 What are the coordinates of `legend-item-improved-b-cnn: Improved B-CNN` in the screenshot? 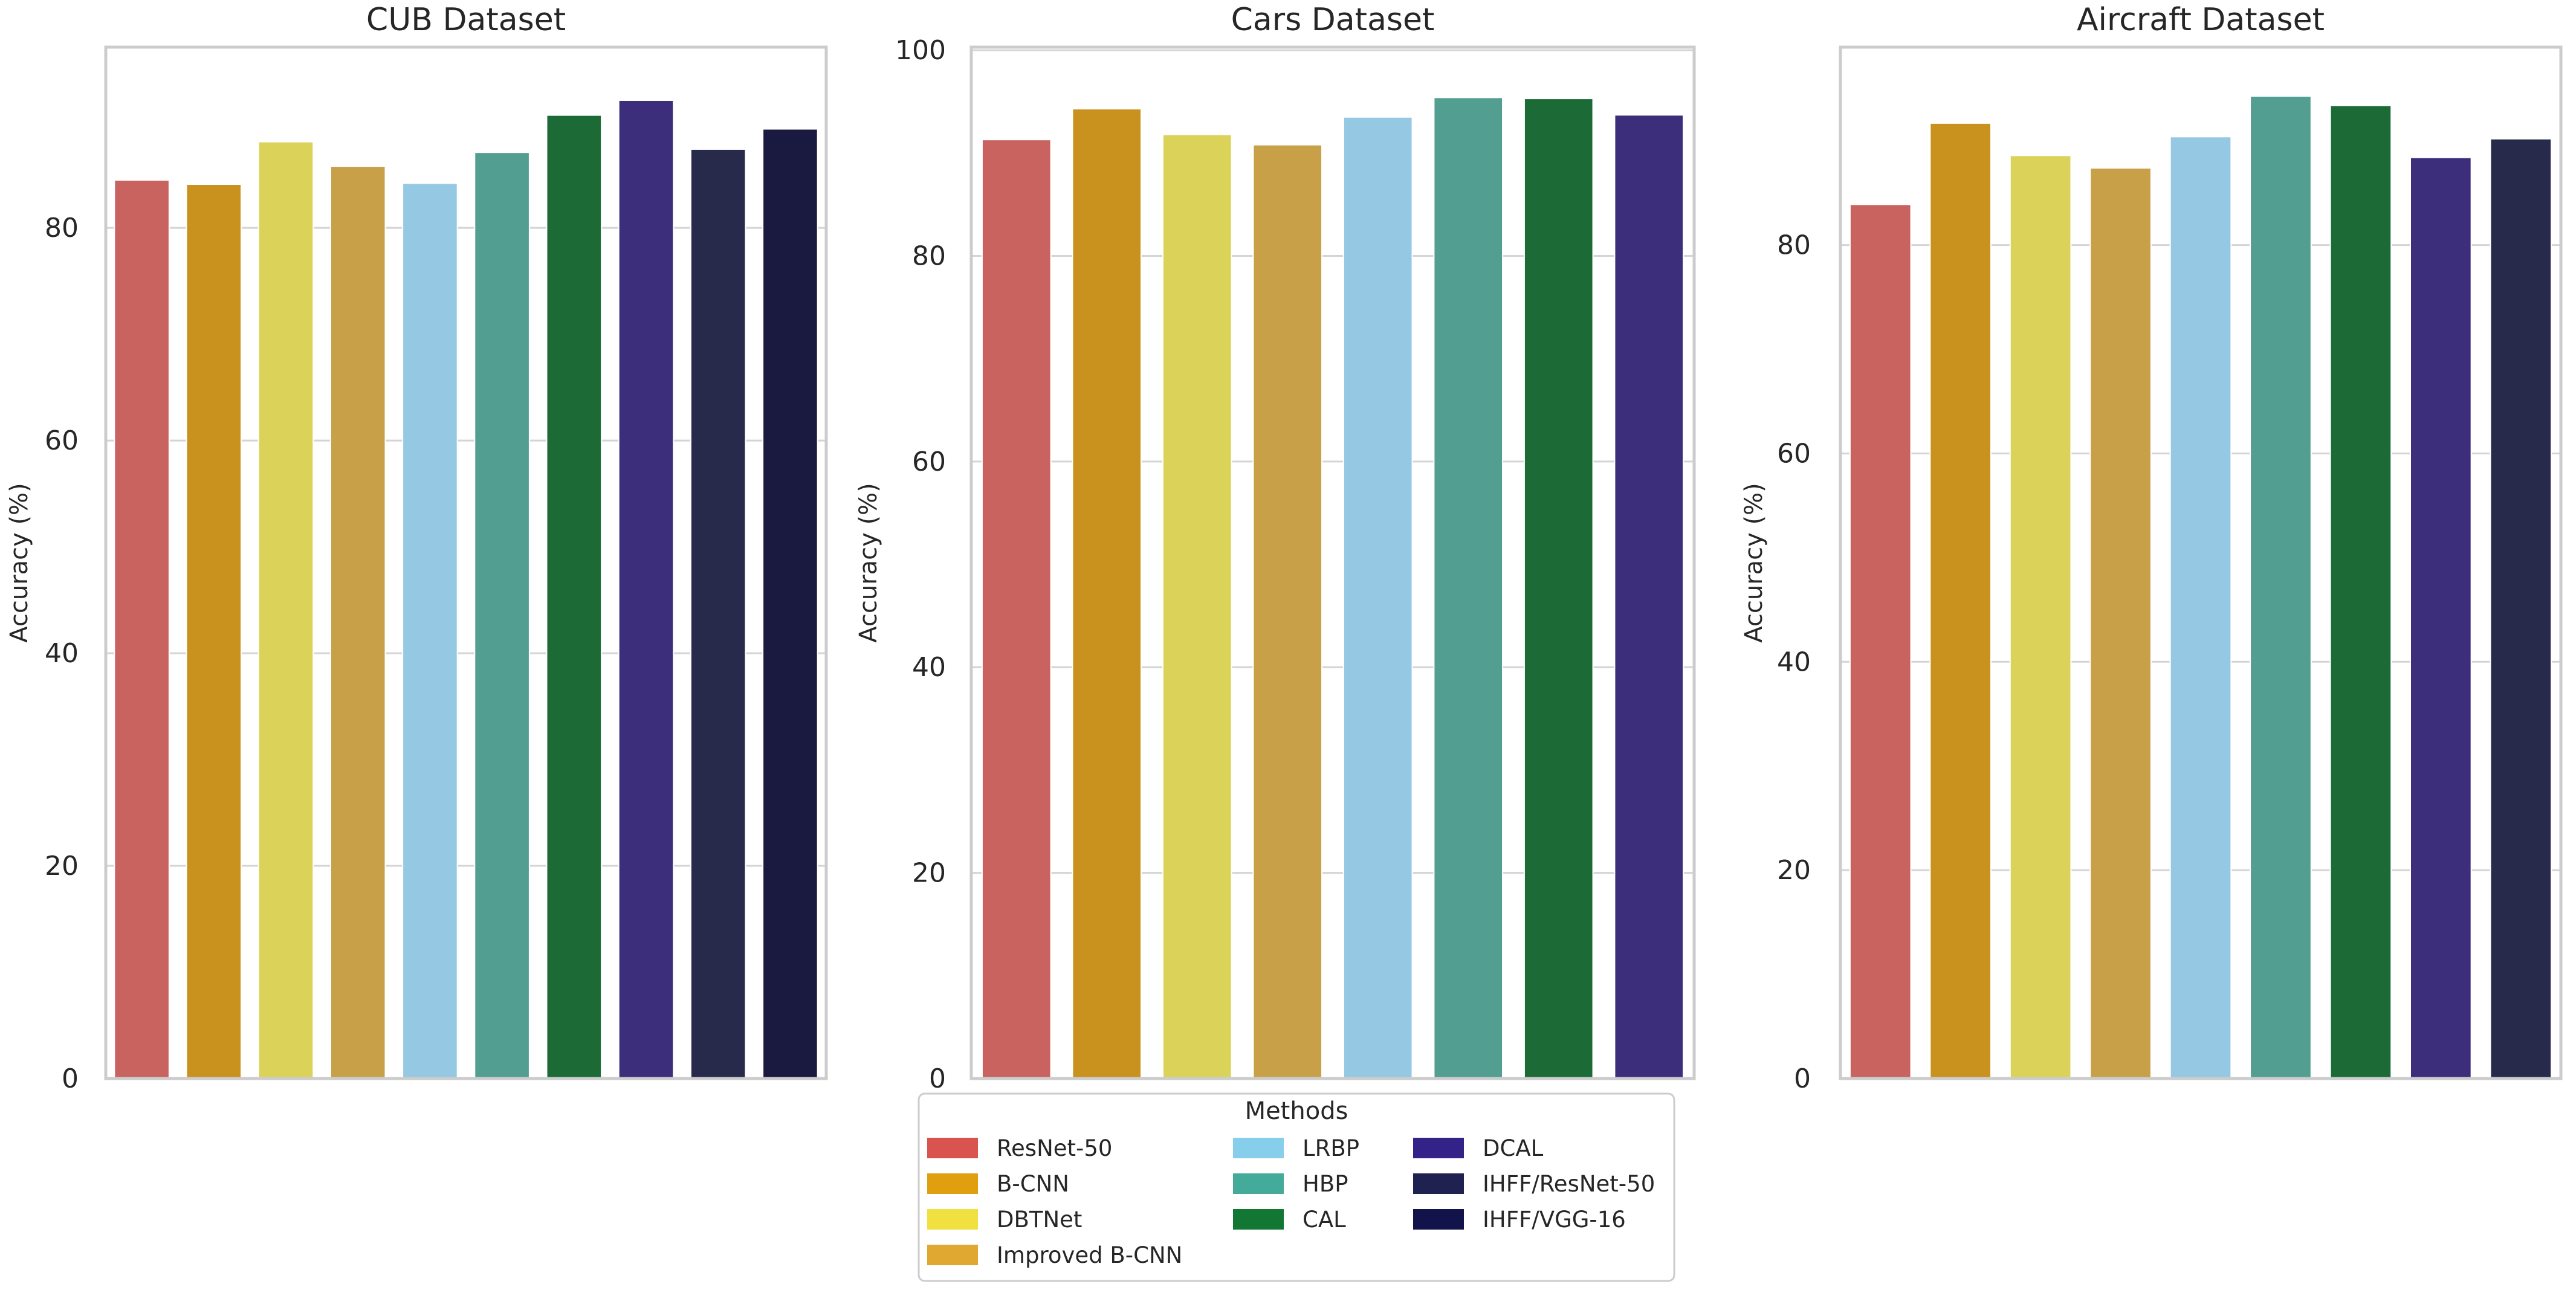 It's located at (1054, 1255).